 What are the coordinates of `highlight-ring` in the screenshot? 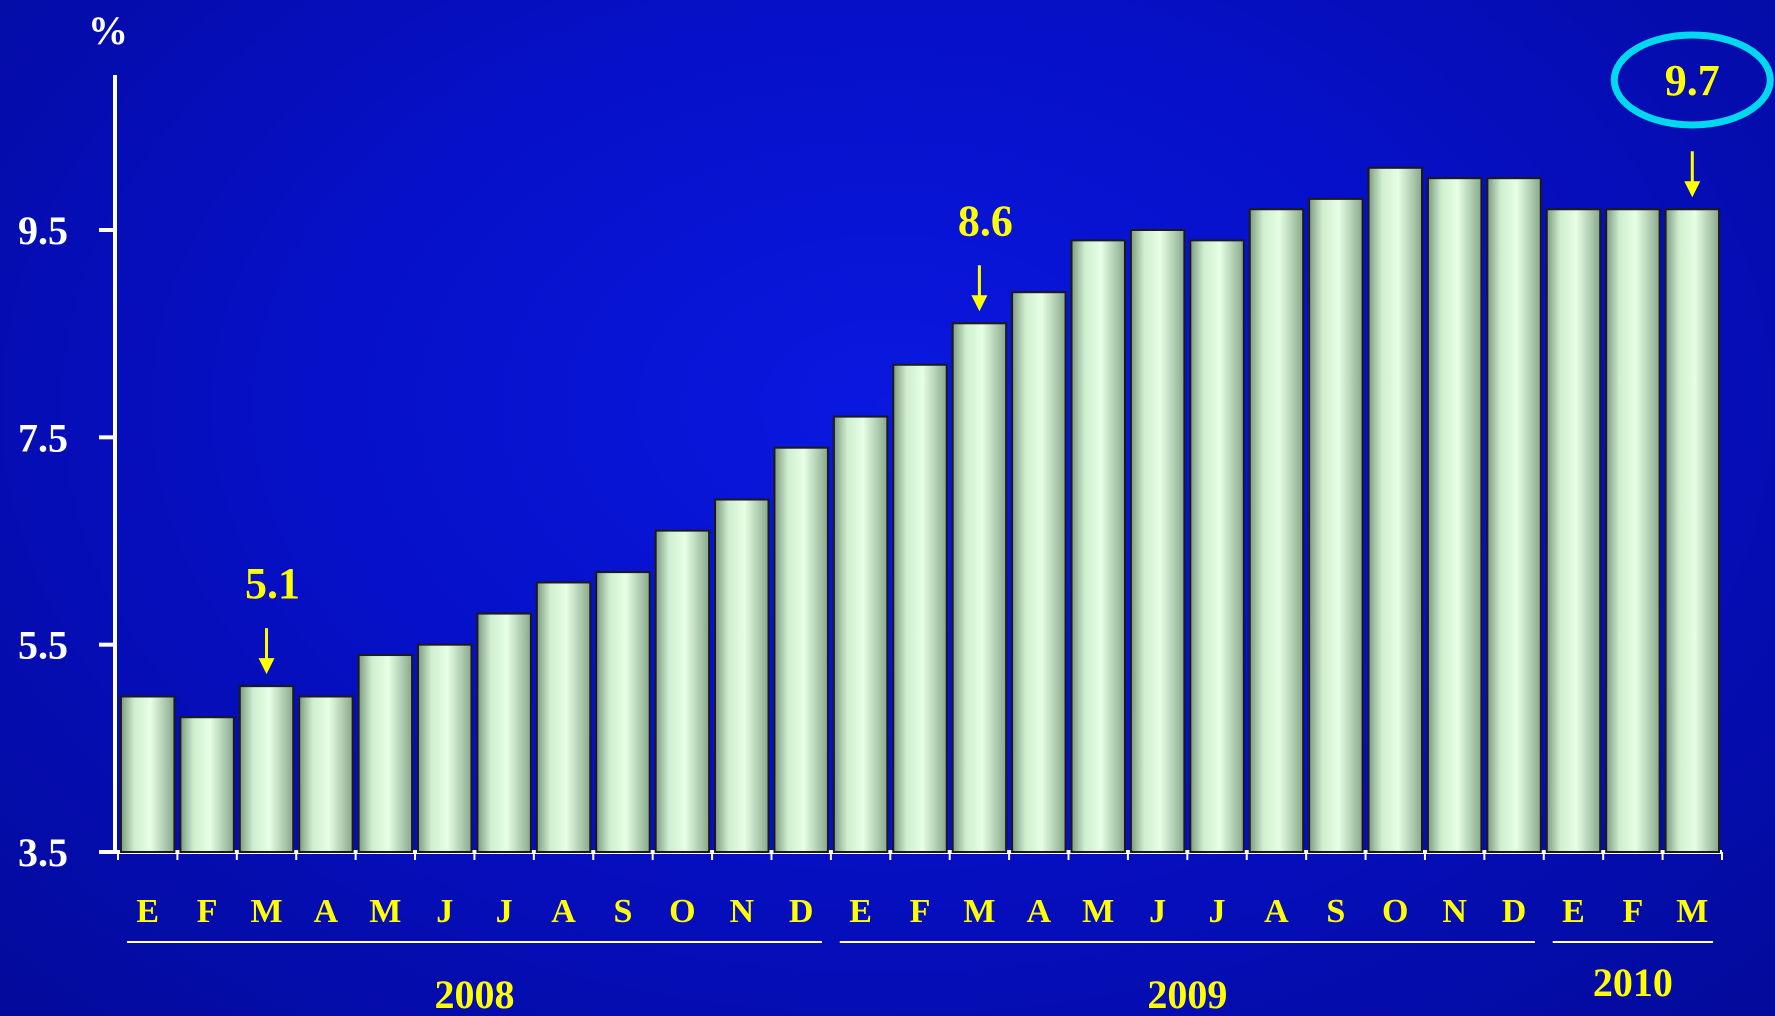 It's located at (1692, 80).